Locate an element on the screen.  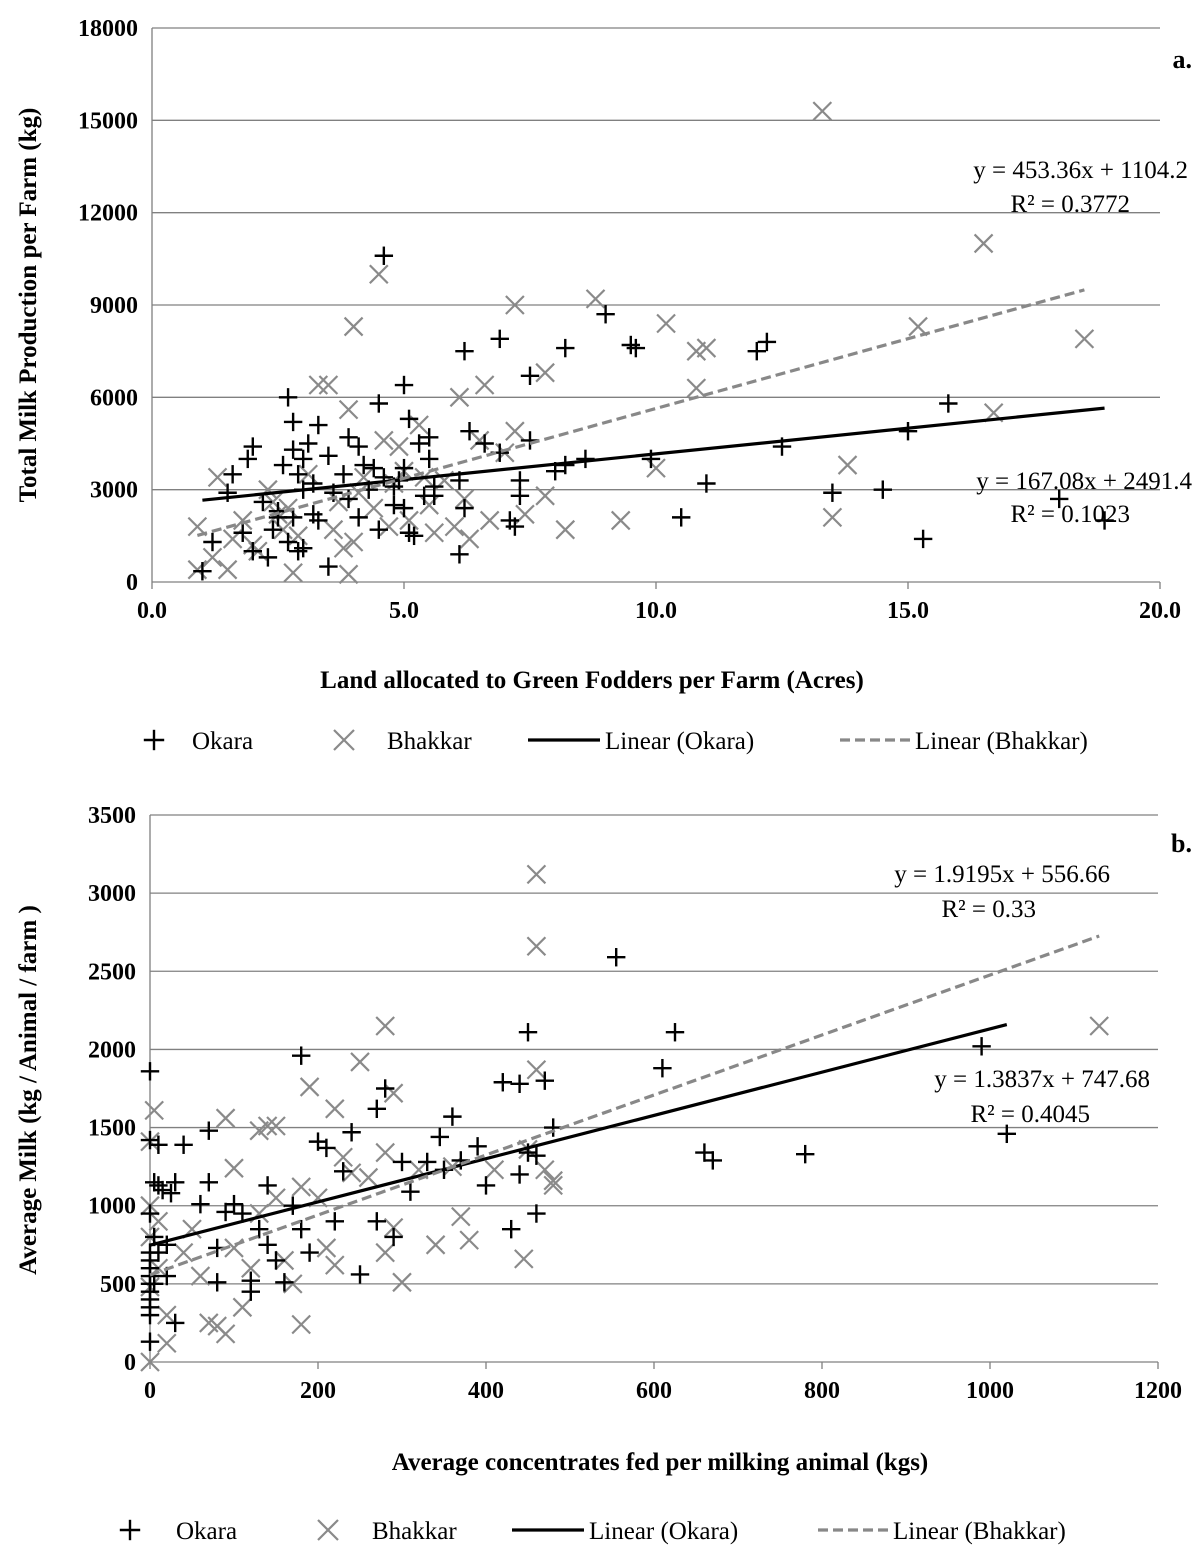
x-tick-label: 15.0 is located at coordinates (908, 611).